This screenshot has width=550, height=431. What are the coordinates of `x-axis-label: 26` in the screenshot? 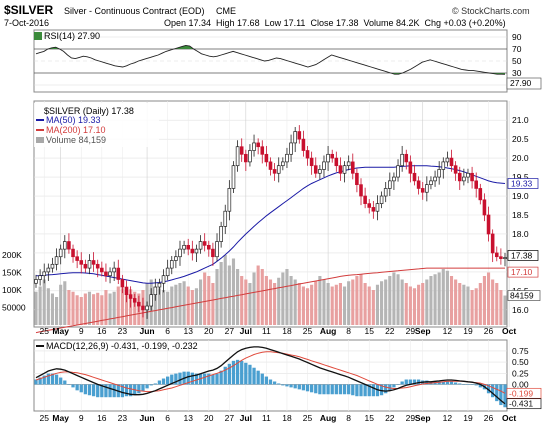 It's located at (489, 418).